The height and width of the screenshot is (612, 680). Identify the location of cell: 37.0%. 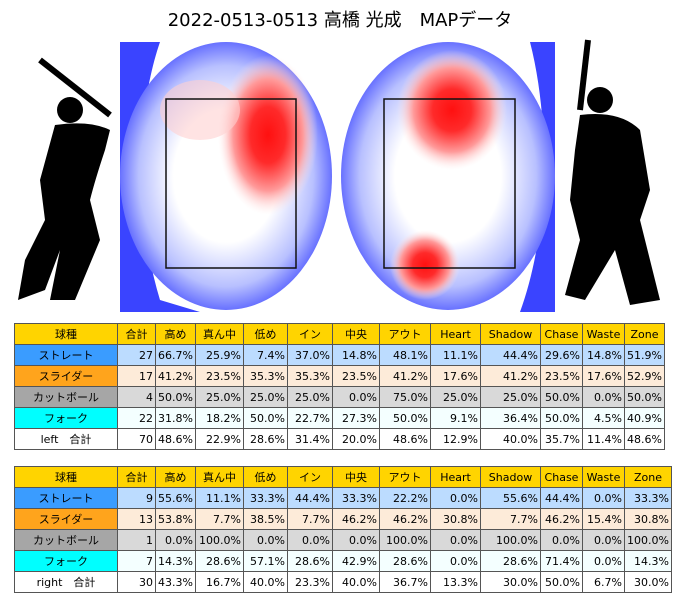
(310, 355).